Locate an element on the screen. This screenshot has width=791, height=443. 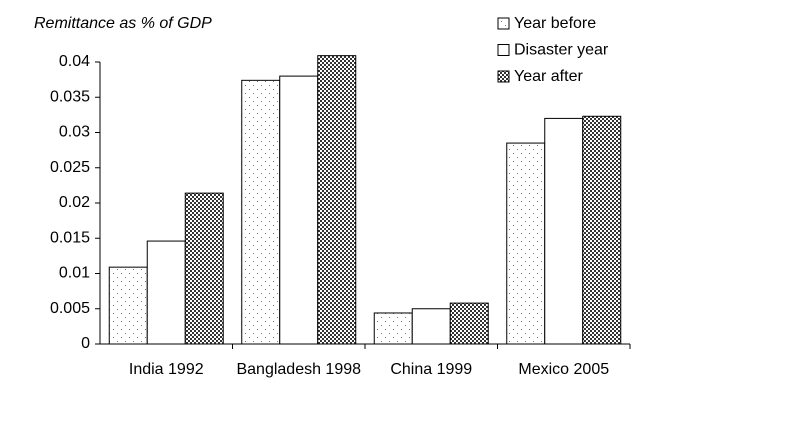
x-tick-label: Bangladesh 1998 is located at coordinates (298, 369).